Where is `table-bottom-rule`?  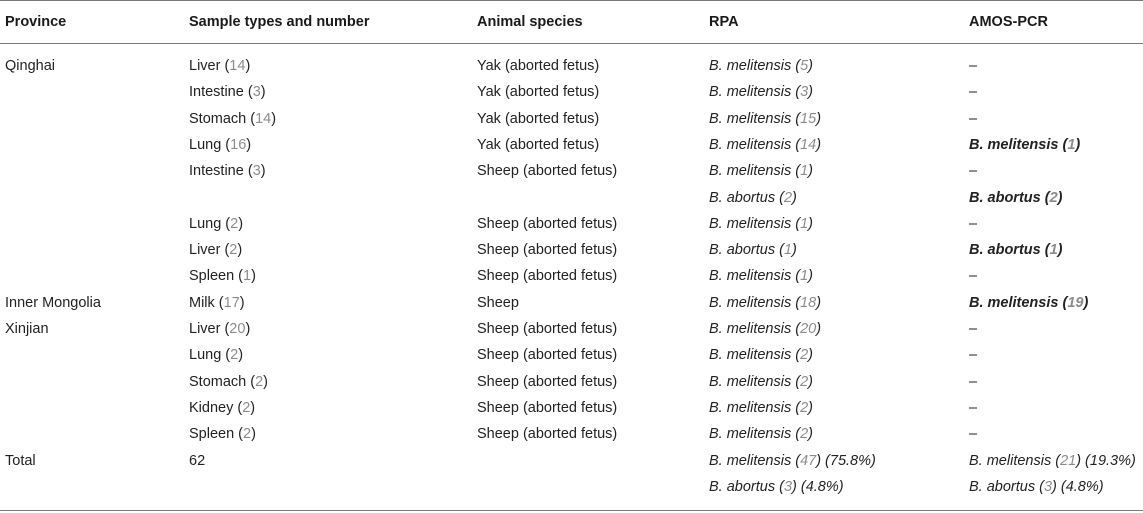 table-bottom-rule is located at coordinates (571, 510).